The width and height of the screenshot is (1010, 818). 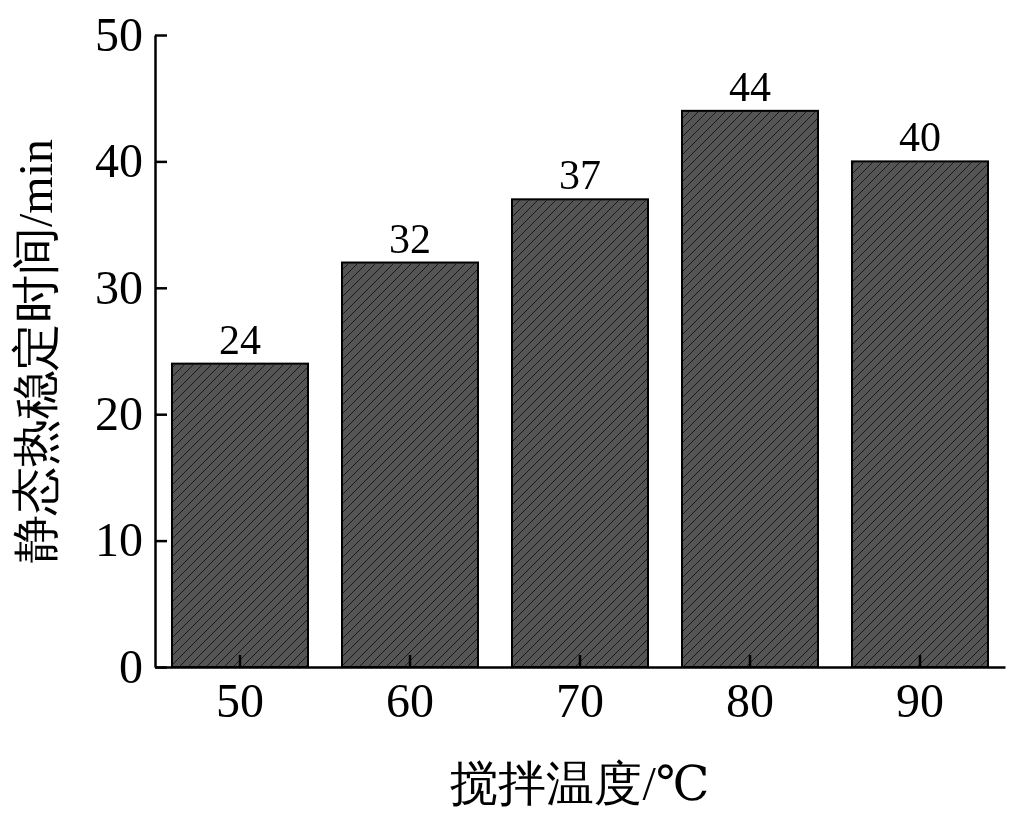 What do you see at coordinates (920, 700) in the screenshot?
I see `x-tick-label: 90` at bounding box center [920, 700].